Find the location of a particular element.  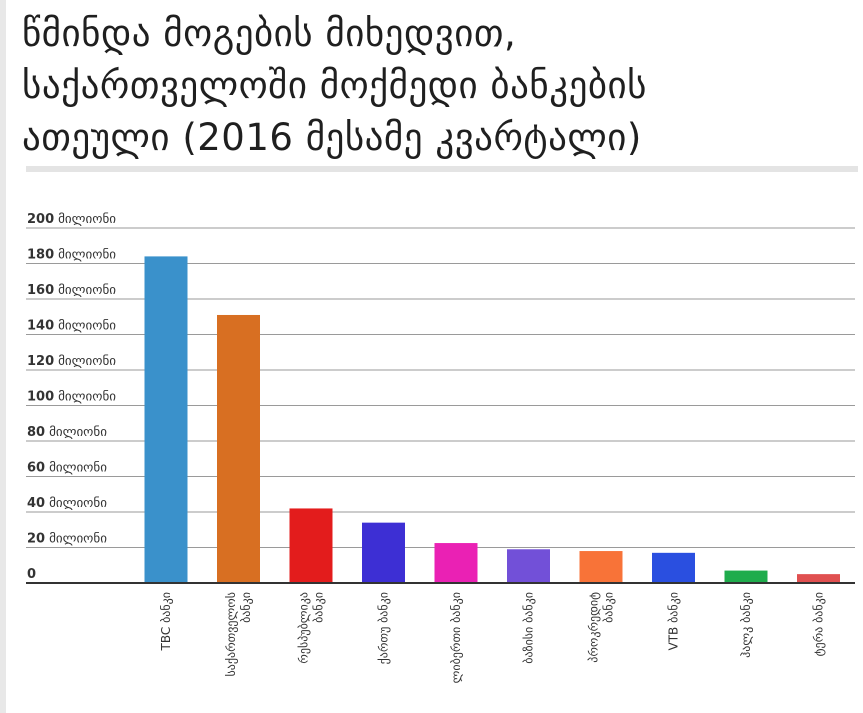

x-tick-label: VTB ბანკი is located at coordinates (674, 621).